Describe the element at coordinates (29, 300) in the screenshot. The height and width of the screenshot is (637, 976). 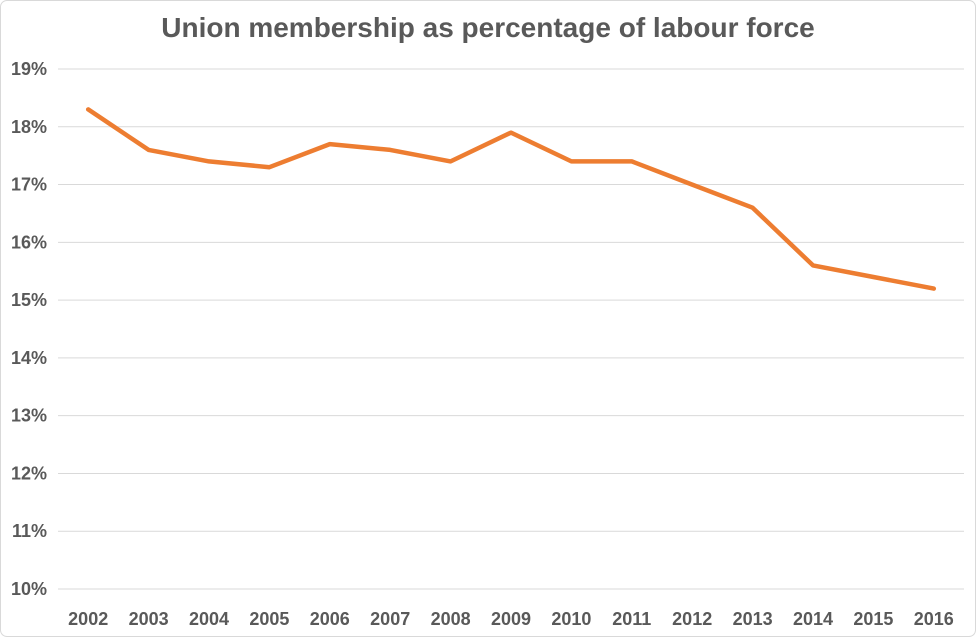
I see `y-axis-tick-label: 15%` at that location.